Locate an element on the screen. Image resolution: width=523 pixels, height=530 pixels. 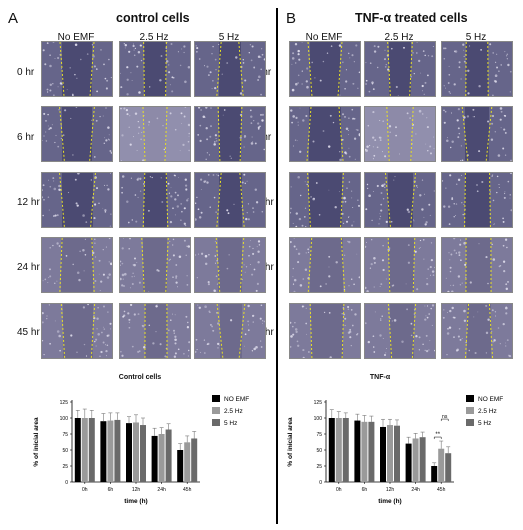
panel-b-col-5hz: 5 Hz is located at coordinates (476, 37).